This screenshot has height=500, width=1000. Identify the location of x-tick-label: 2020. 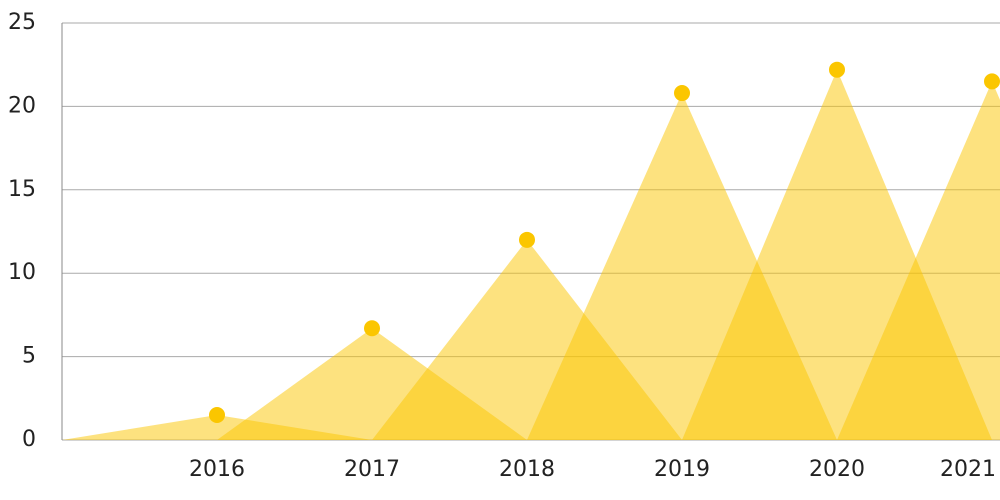
(837, 469).